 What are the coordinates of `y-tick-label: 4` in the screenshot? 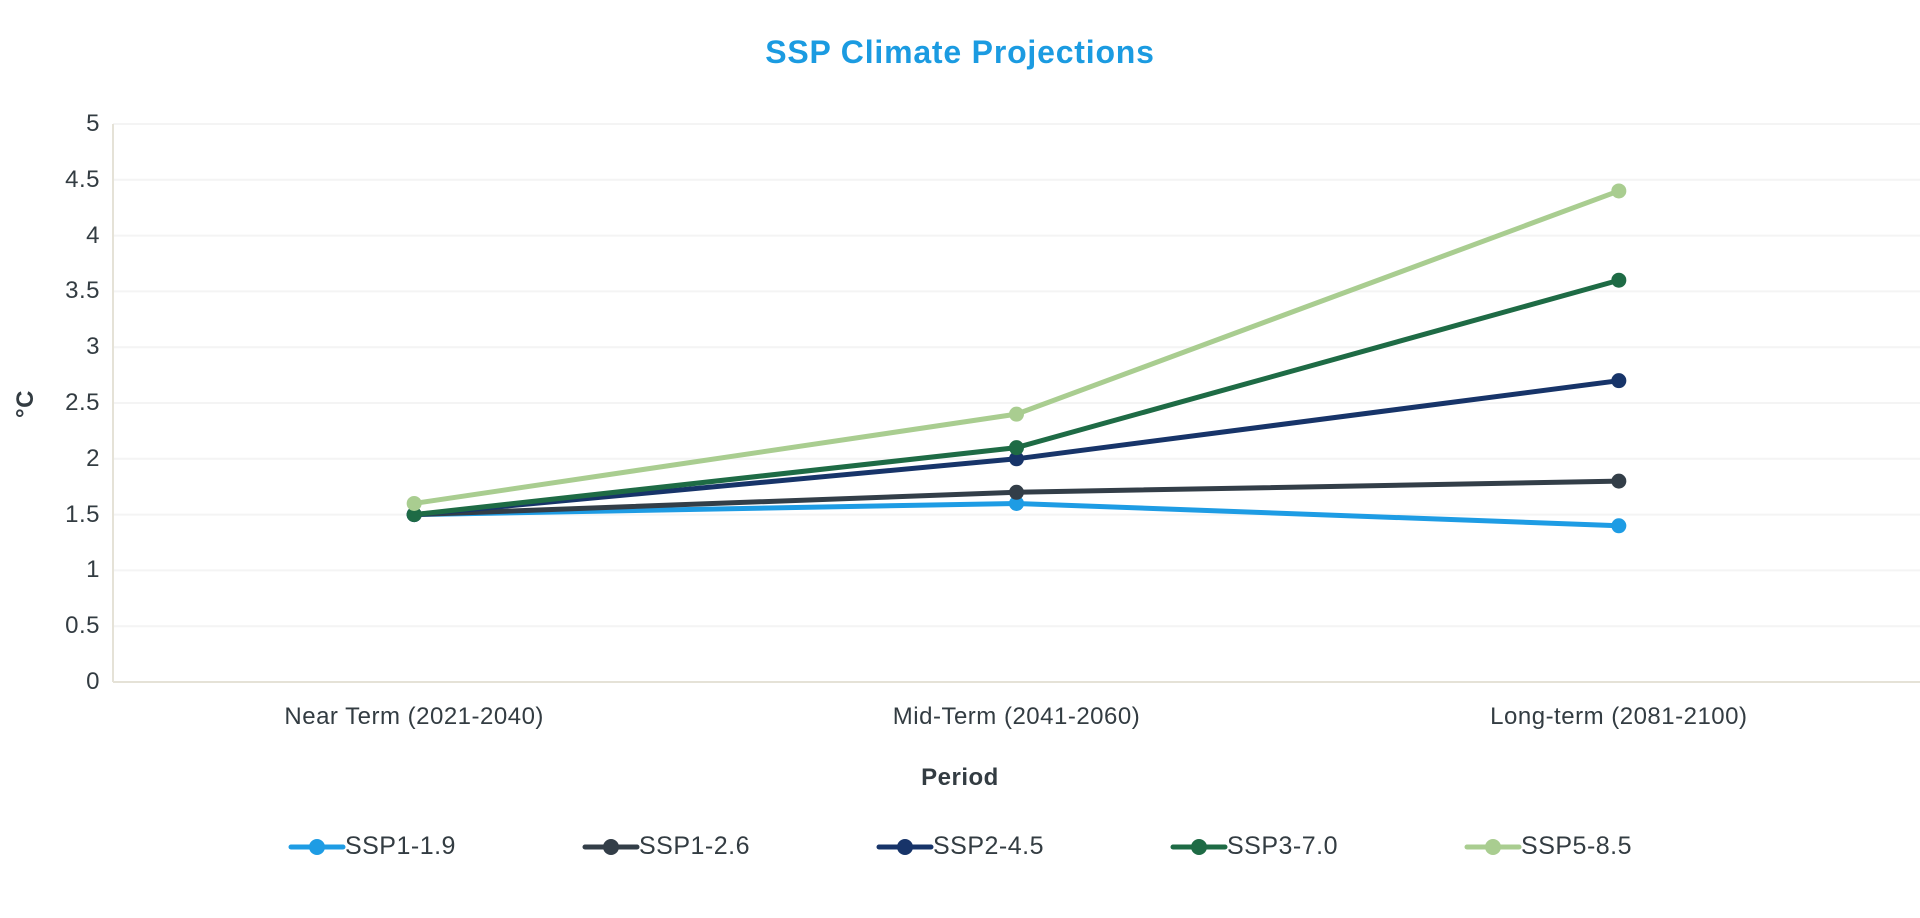 It's located at (93, 235).